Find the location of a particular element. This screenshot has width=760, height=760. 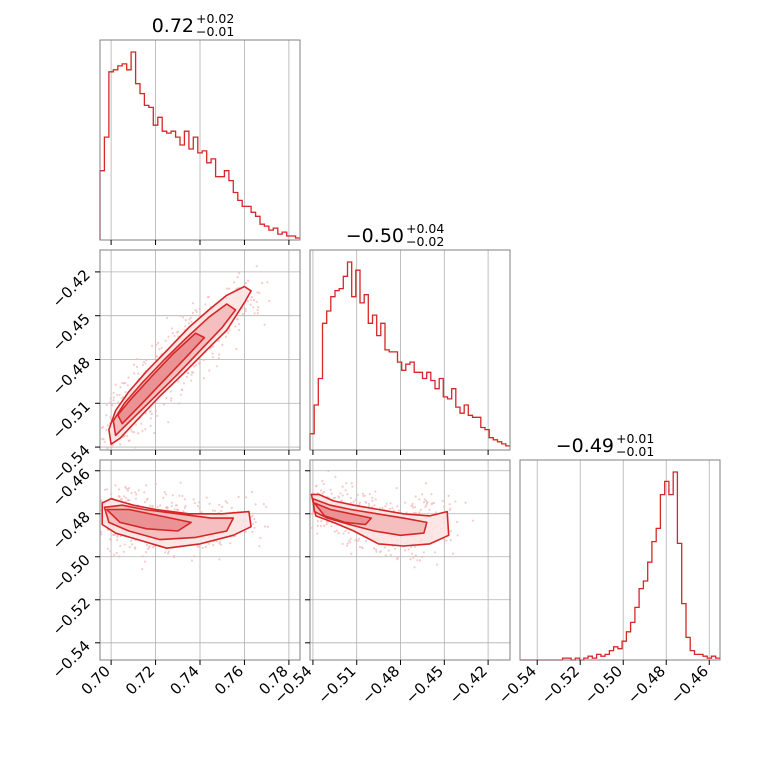

param-title-1: 0.72 is located at coordinates (173, 26).